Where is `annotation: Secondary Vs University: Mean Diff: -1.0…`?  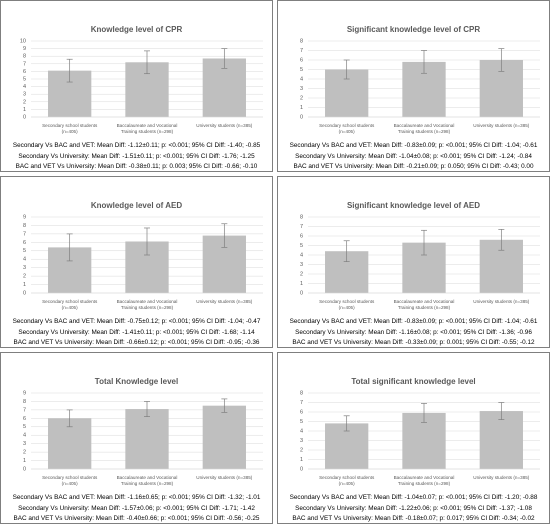 annotation: Secondary Vs University: Mean Diff: -1.0… is located at coordinates (413, 156).